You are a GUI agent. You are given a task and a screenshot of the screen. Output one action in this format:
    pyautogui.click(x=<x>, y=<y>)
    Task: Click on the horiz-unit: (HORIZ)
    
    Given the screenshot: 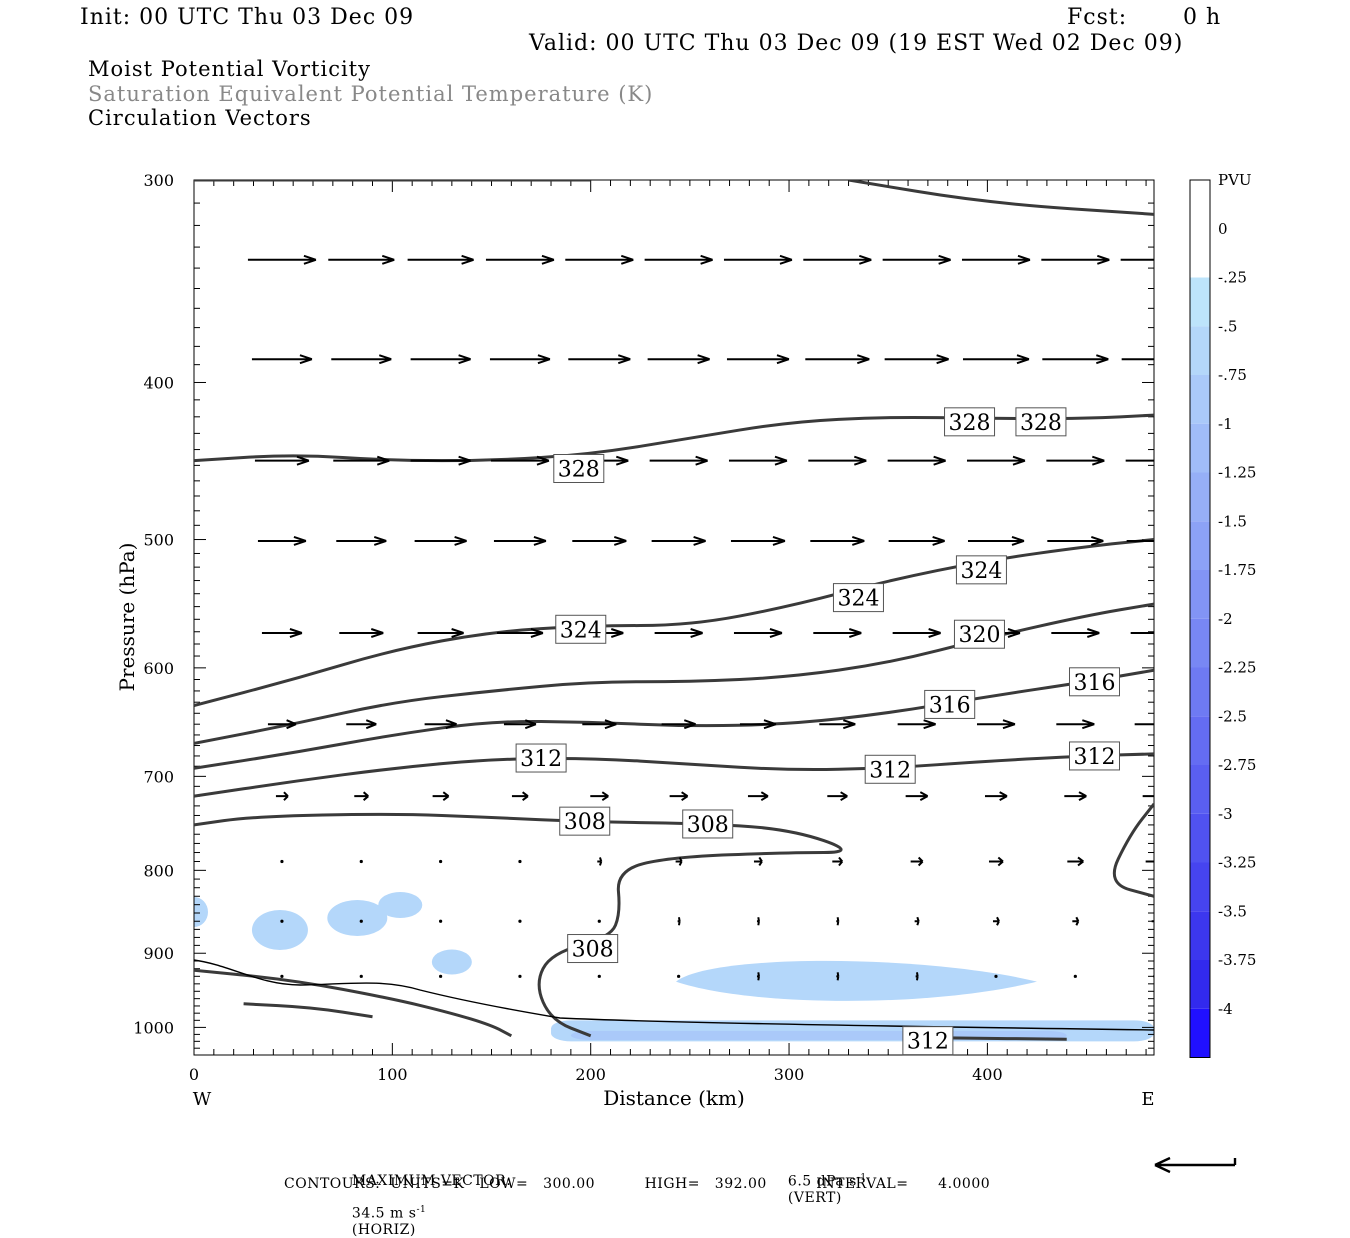 What is the action you would take?
    pyautogui.click(x=383, y=1229)
    